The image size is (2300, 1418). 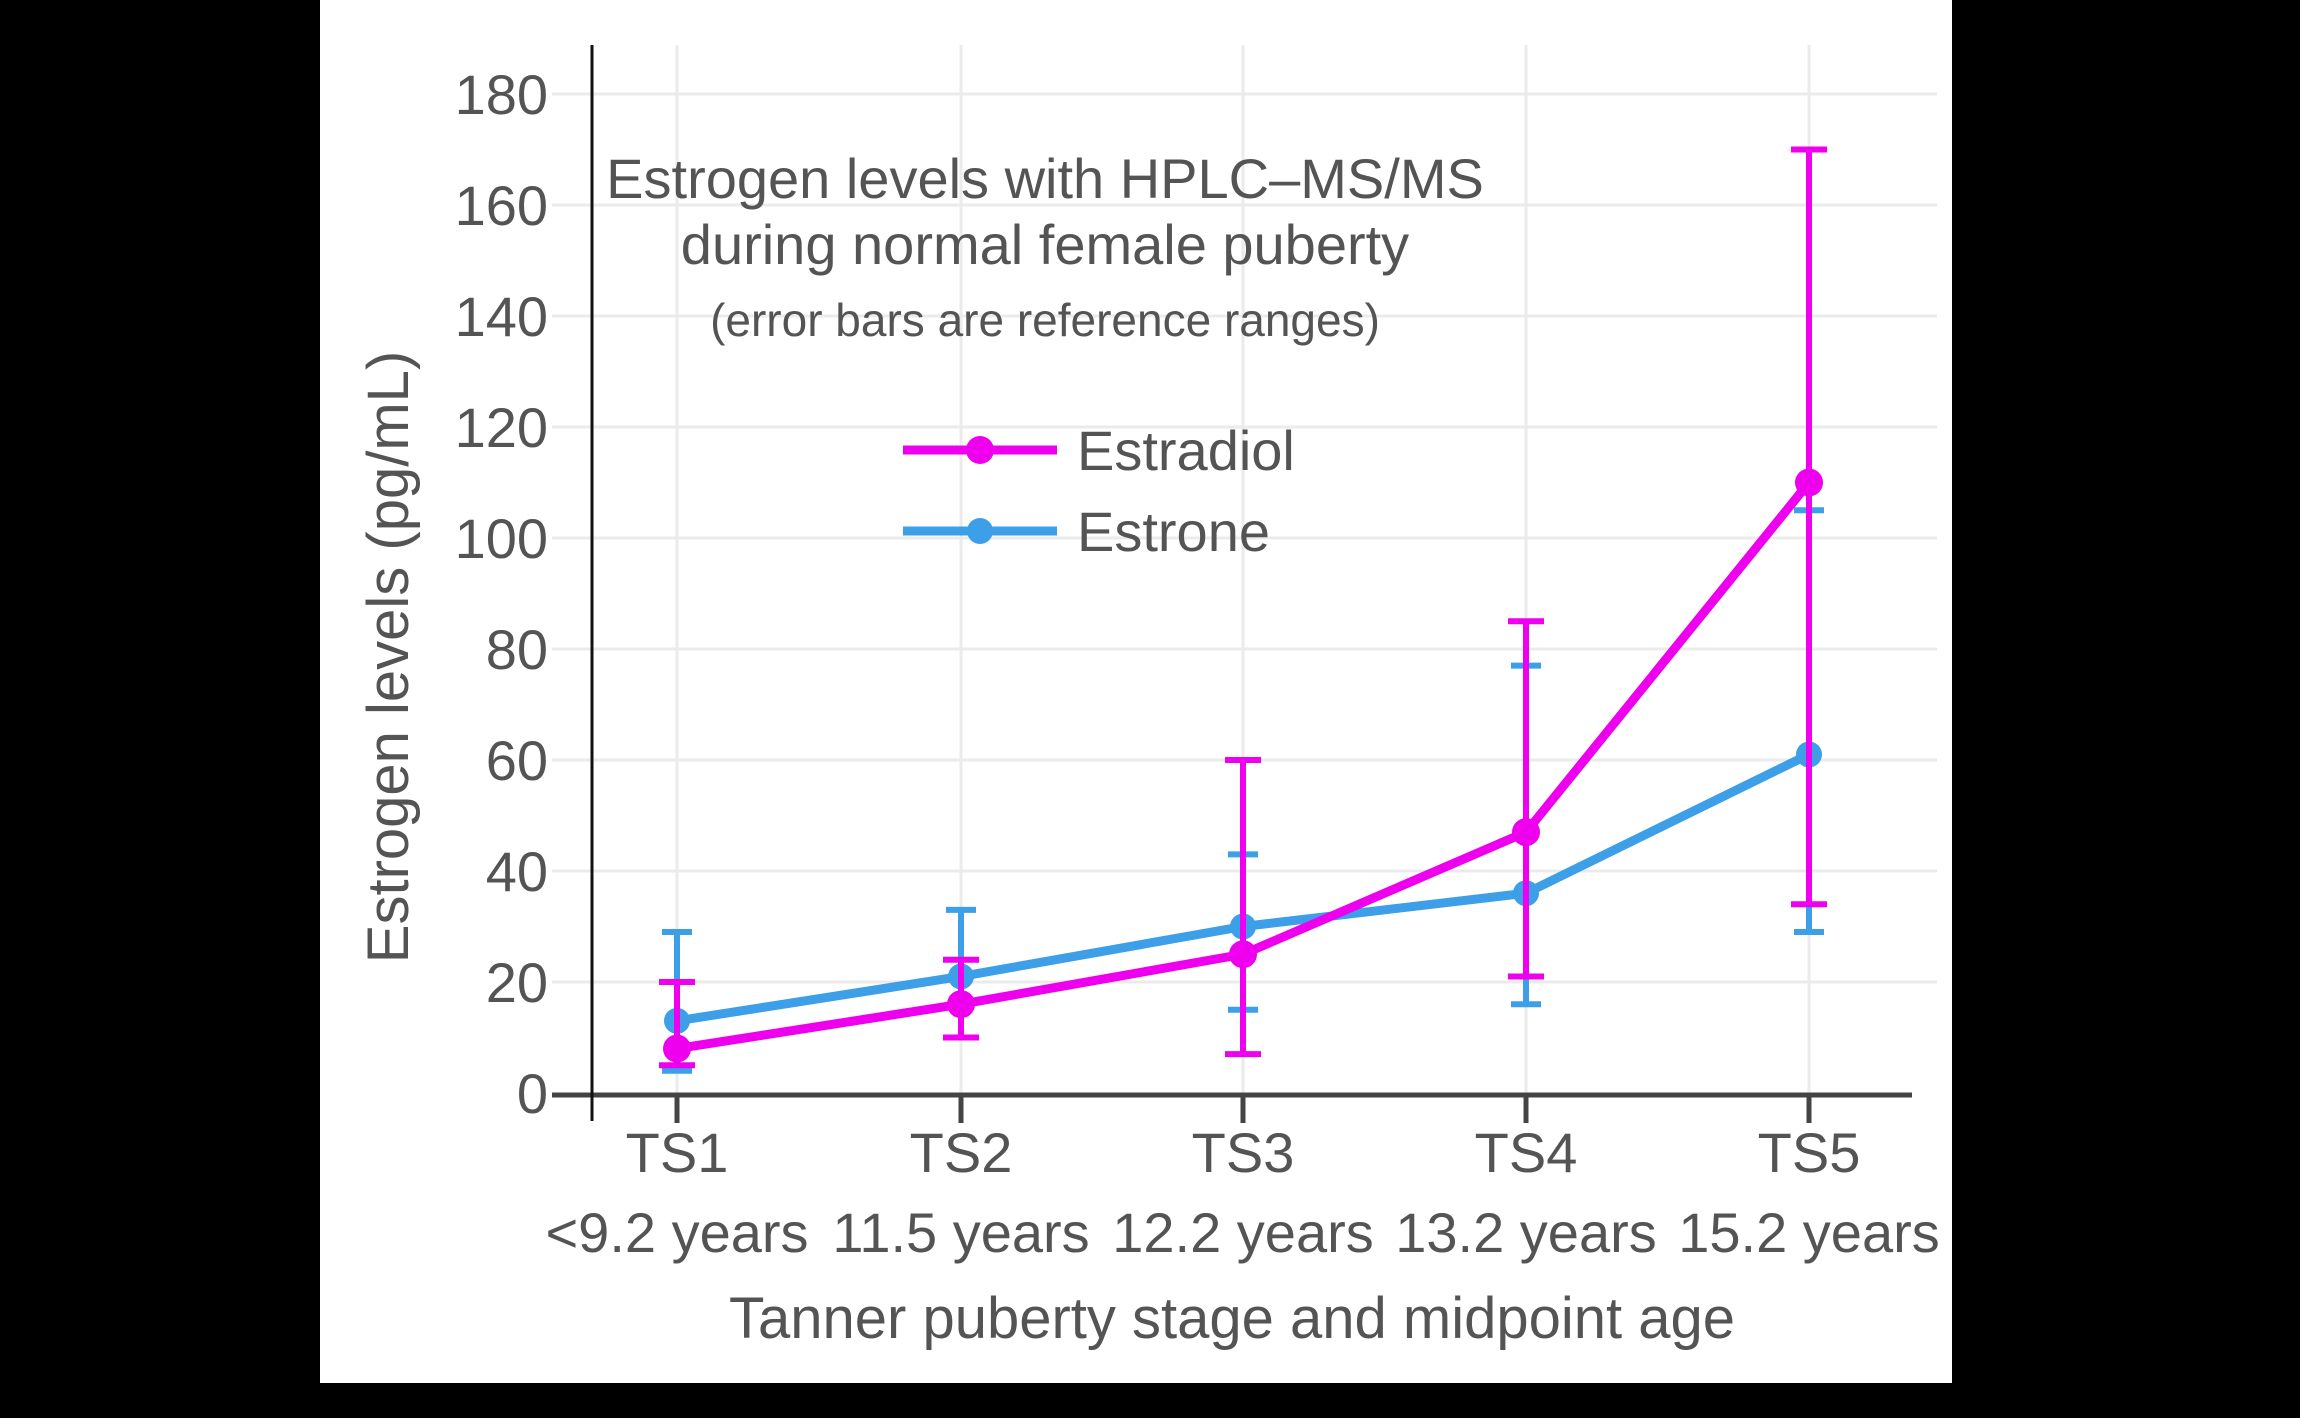 What do you see at coordinates (501, 94) in the screenshot?
I see `y-tick-label-180: 180` at bounding box center [501, 94].